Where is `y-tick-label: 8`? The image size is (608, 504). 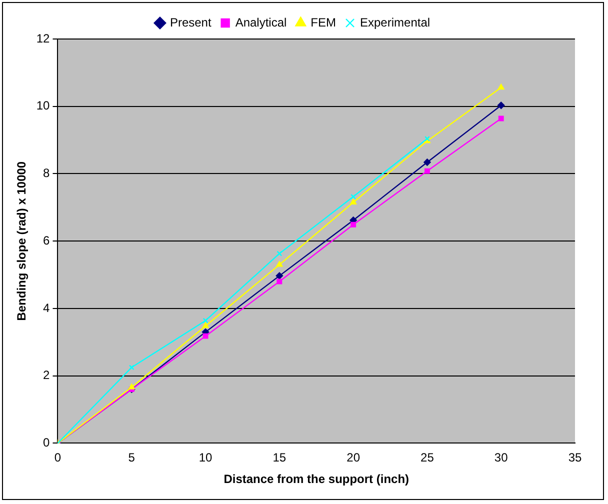
y-tick-label: 8 is located at coordinates (46, 173).